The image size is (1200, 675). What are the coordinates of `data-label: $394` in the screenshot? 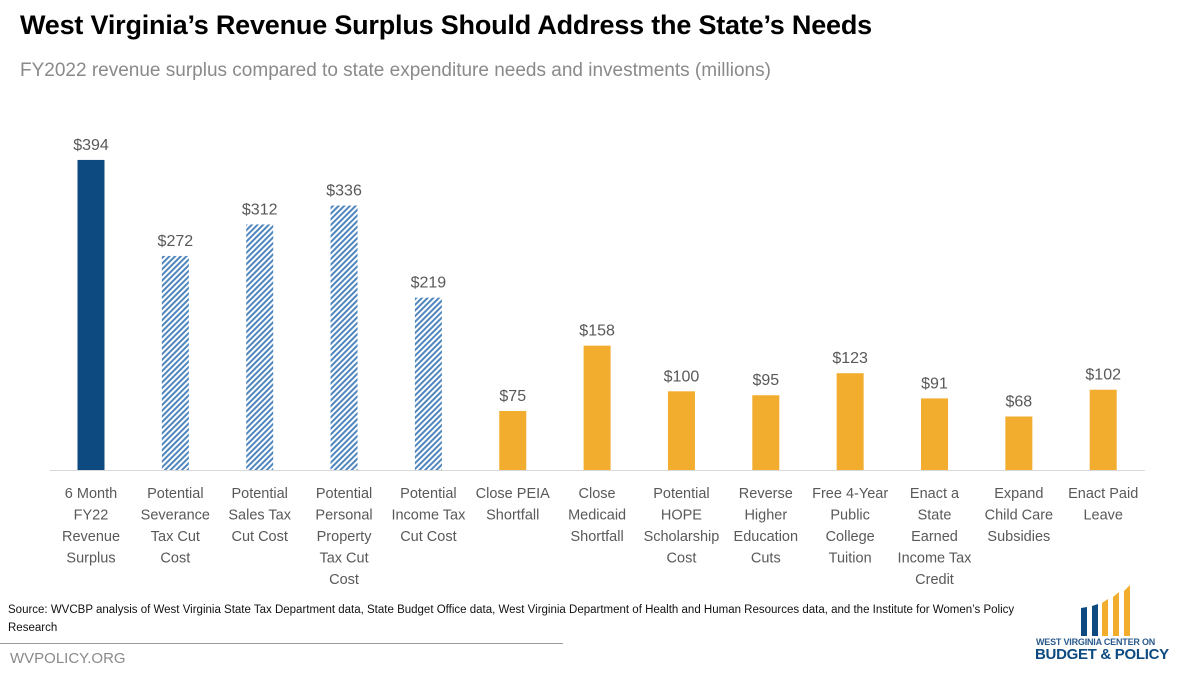 It's located at (91, 145).